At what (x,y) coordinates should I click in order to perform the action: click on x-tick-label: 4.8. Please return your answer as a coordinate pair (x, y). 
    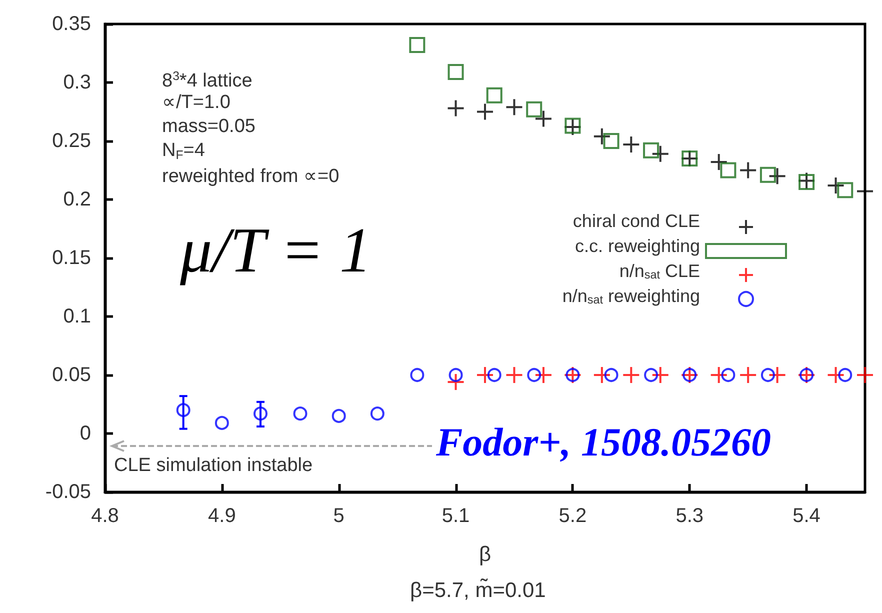
    Looking at the image, I should click on (105, 516).